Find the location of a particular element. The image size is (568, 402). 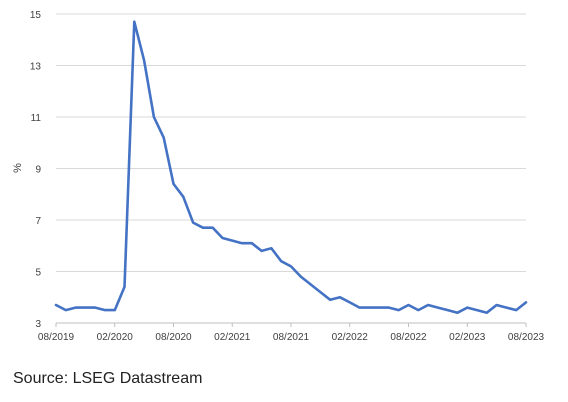

y-tick-label: 13 is located at coordinates (36, 67).